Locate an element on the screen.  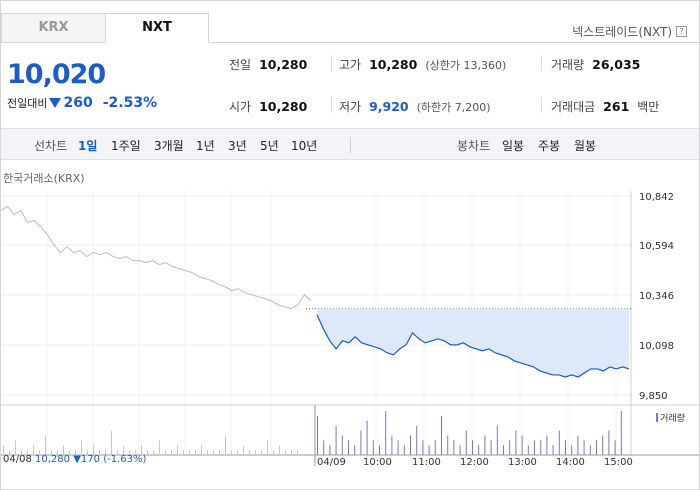
period-monthly-candle: 월봉 is located at coordinates (585, 146).